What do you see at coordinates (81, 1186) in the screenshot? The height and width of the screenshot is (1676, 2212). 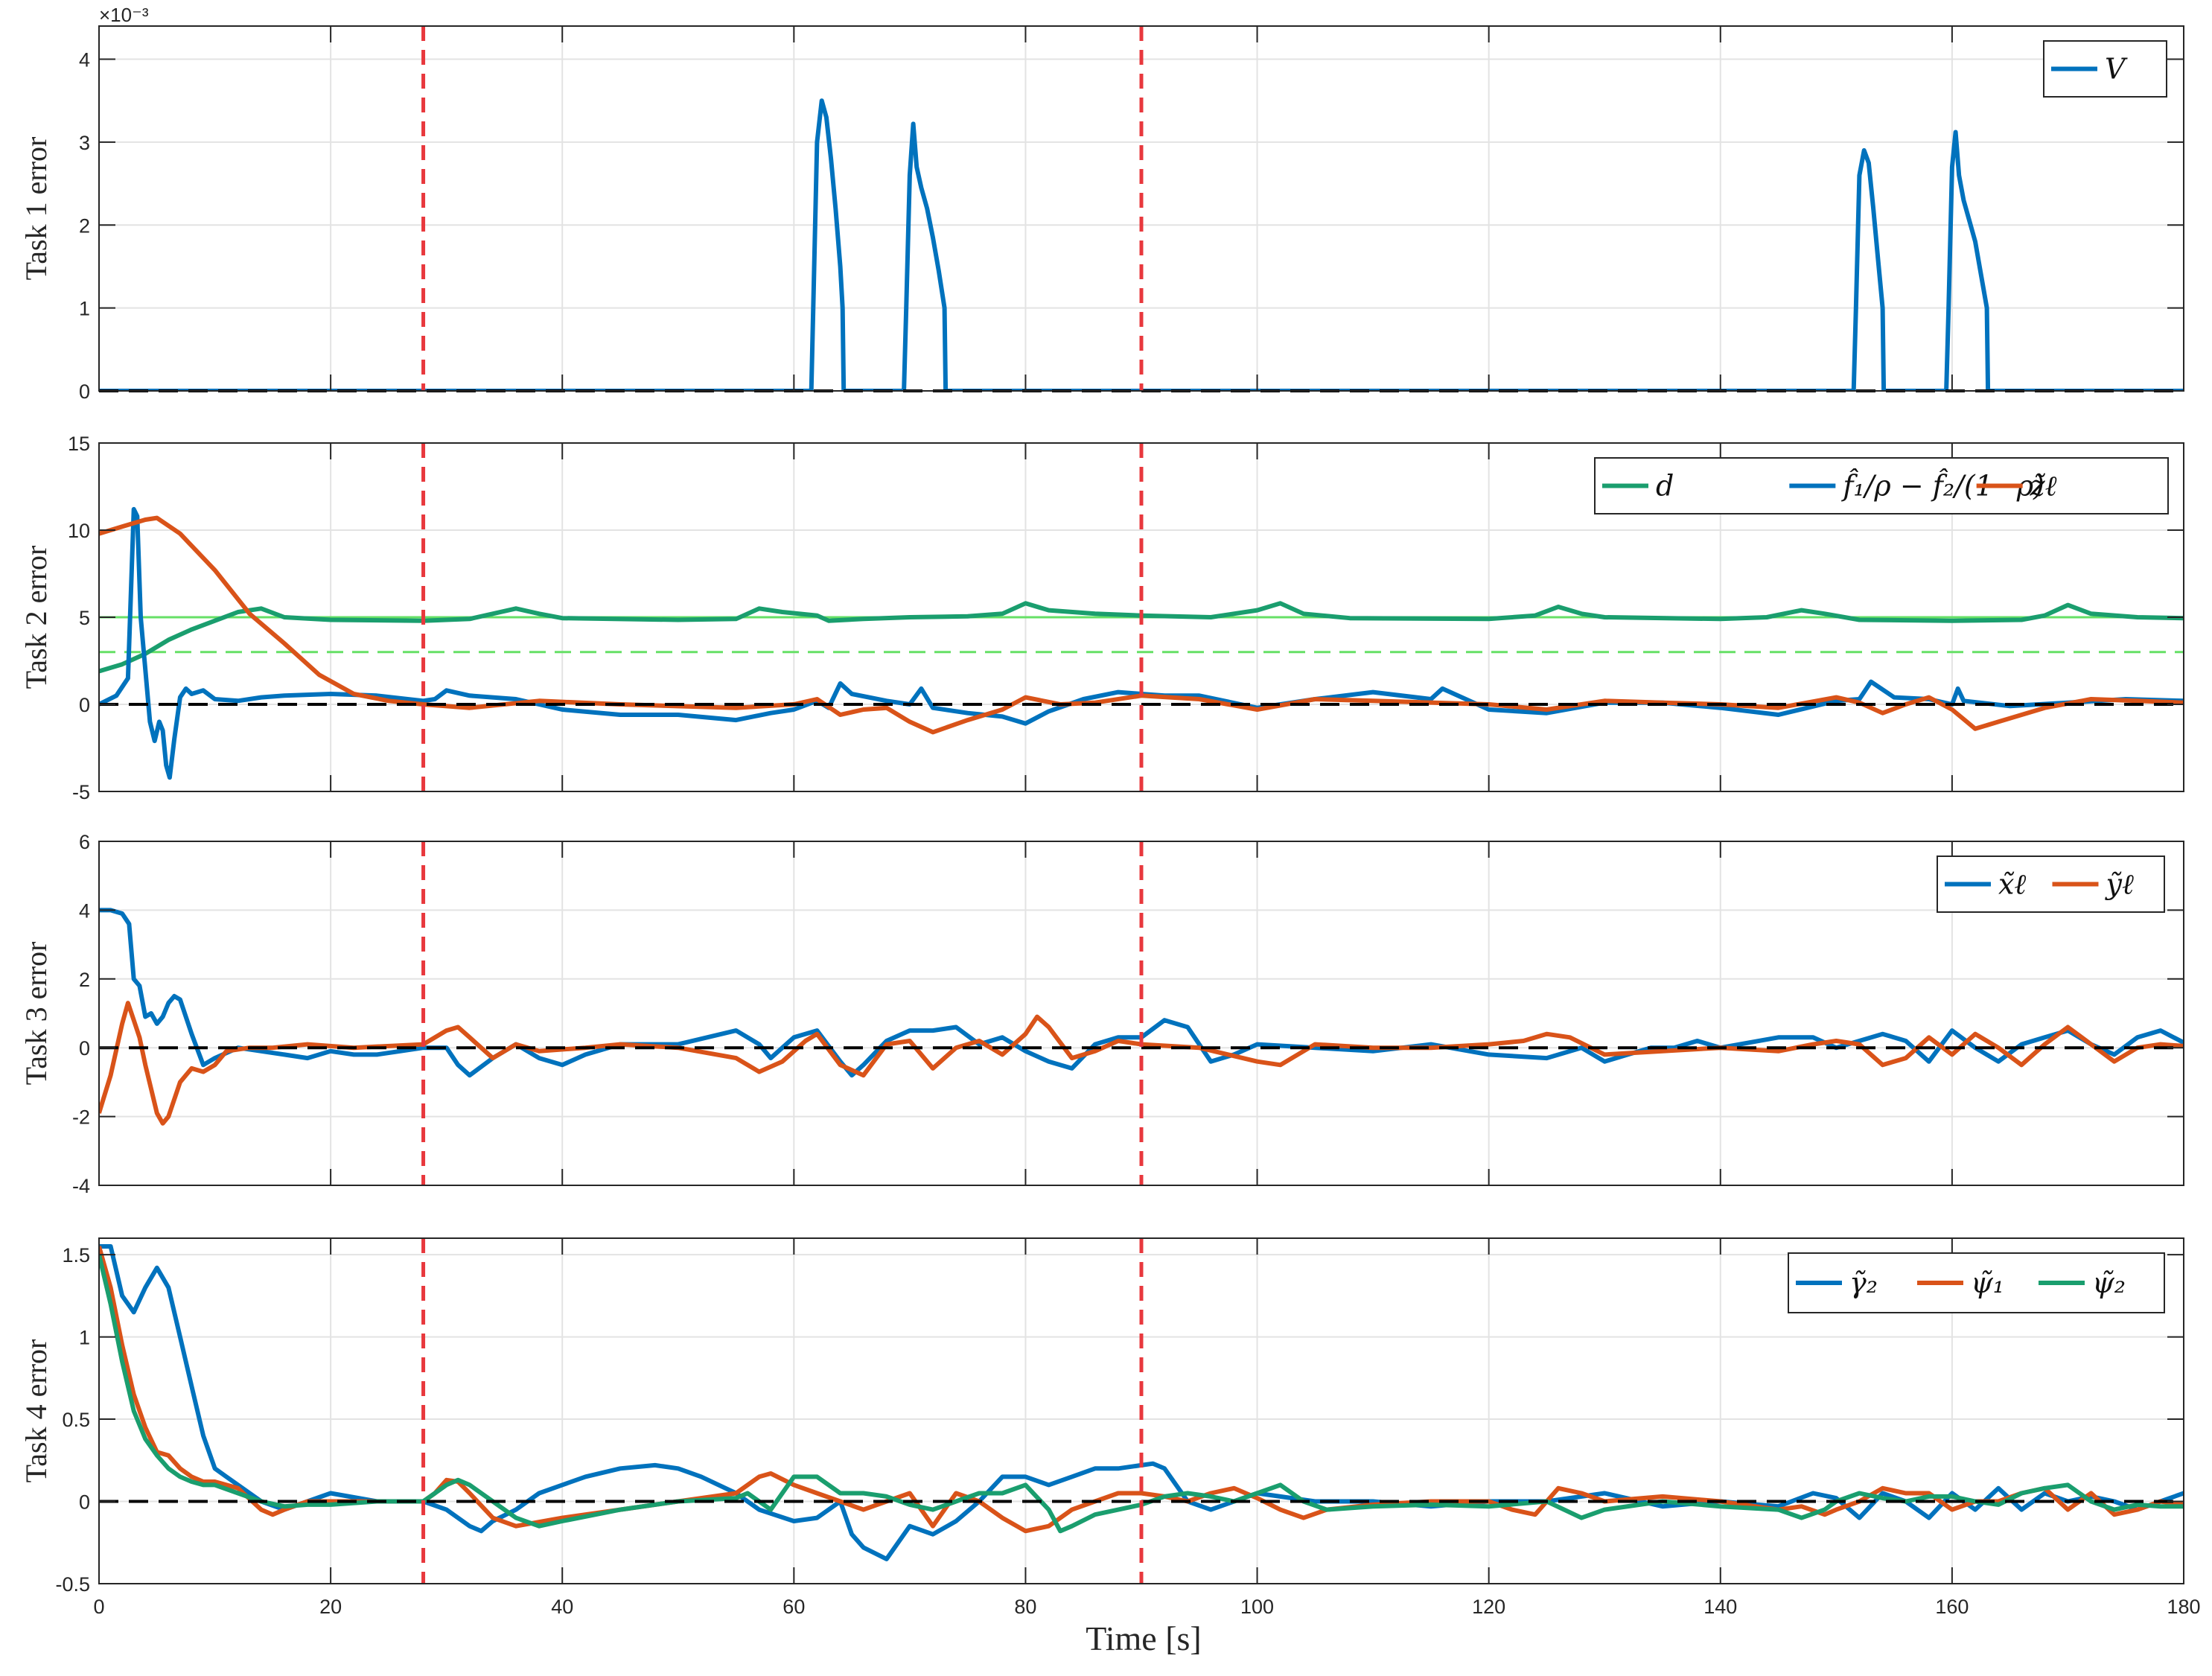 I see `y-tick-label: -4` at bounding box center [81, 1186].